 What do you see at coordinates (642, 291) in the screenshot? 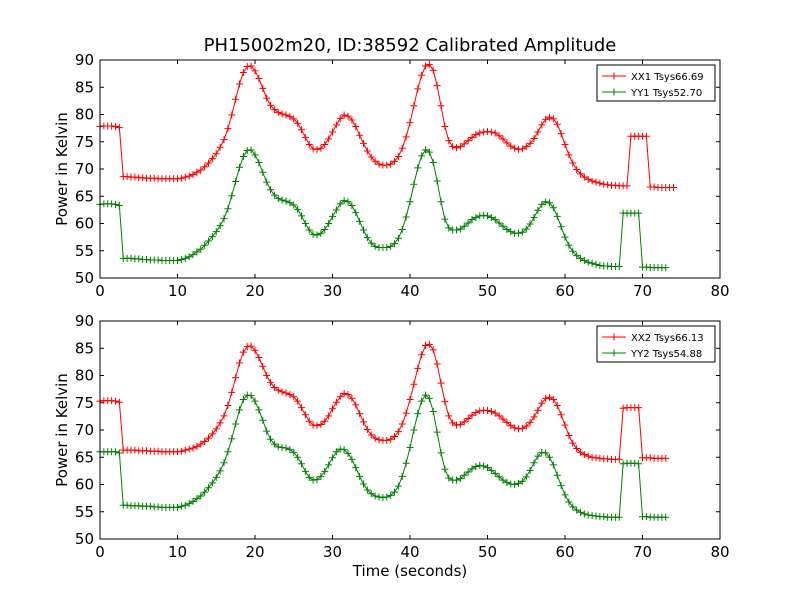
I see `x-tick-label: 70` at bounding box center [642, 291].